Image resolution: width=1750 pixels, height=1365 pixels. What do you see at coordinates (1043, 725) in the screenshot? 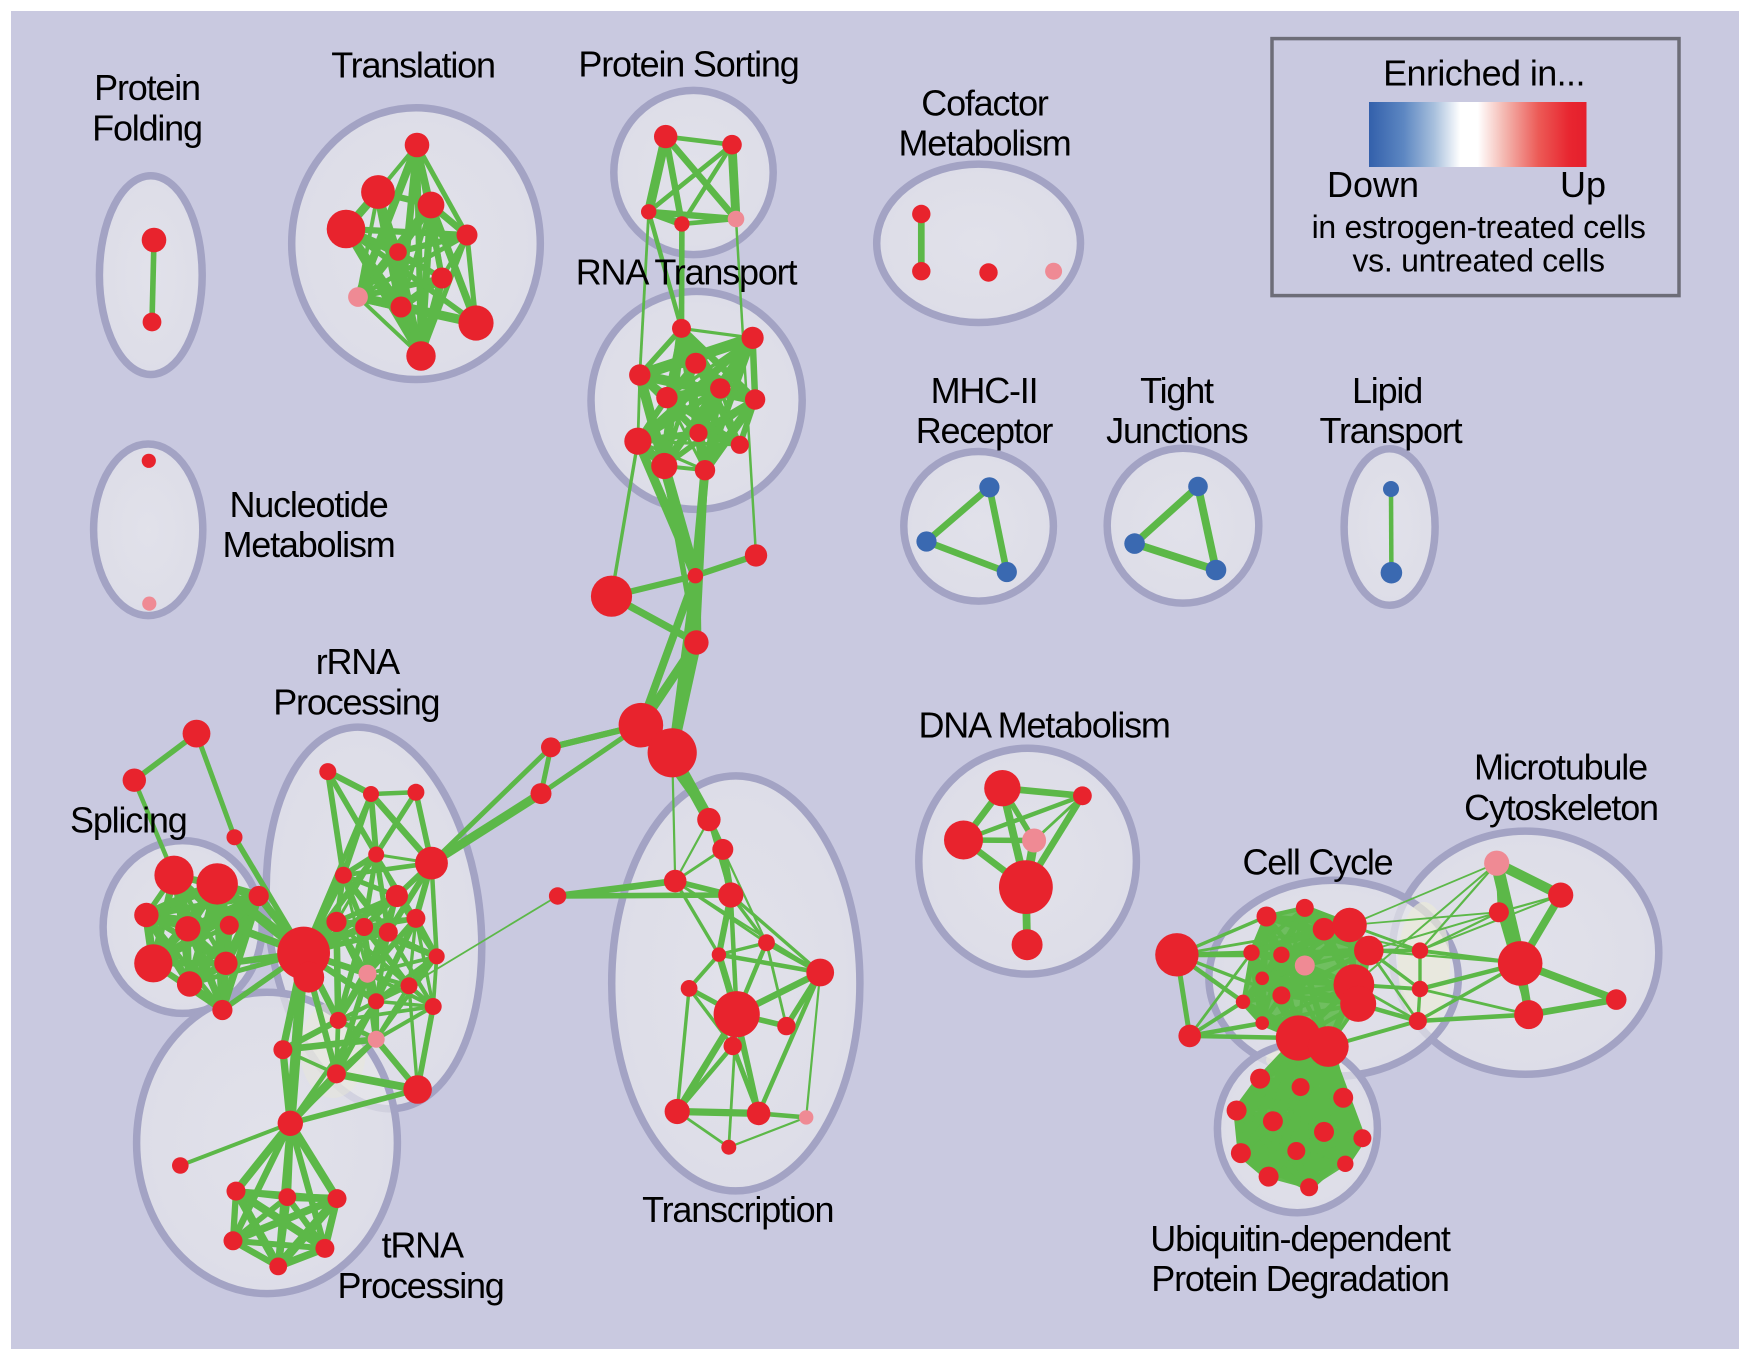
I see `svg-text: DNA Metabolism` at bounding box center [1043, 725].